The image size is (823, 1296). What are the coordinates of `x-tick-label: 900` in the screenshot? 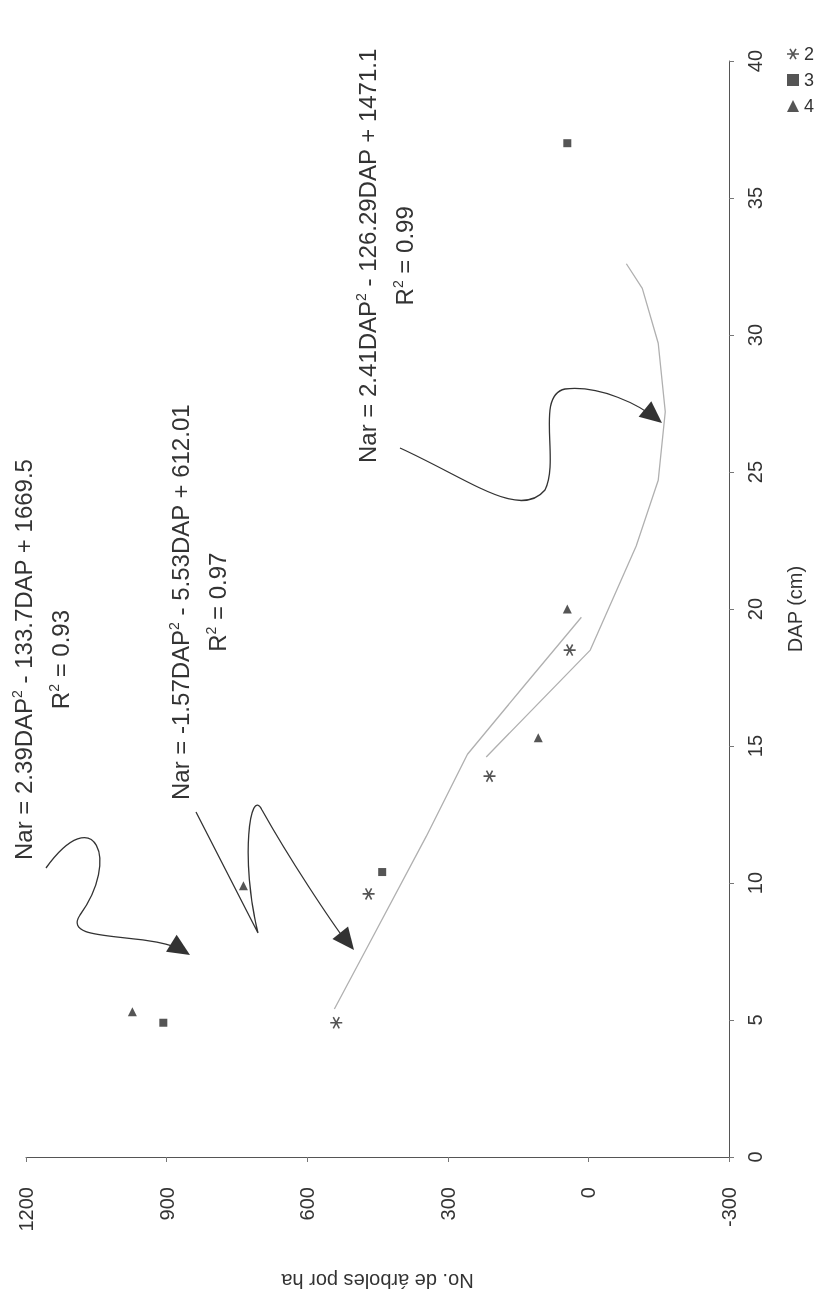 It's located at (166, 1204).